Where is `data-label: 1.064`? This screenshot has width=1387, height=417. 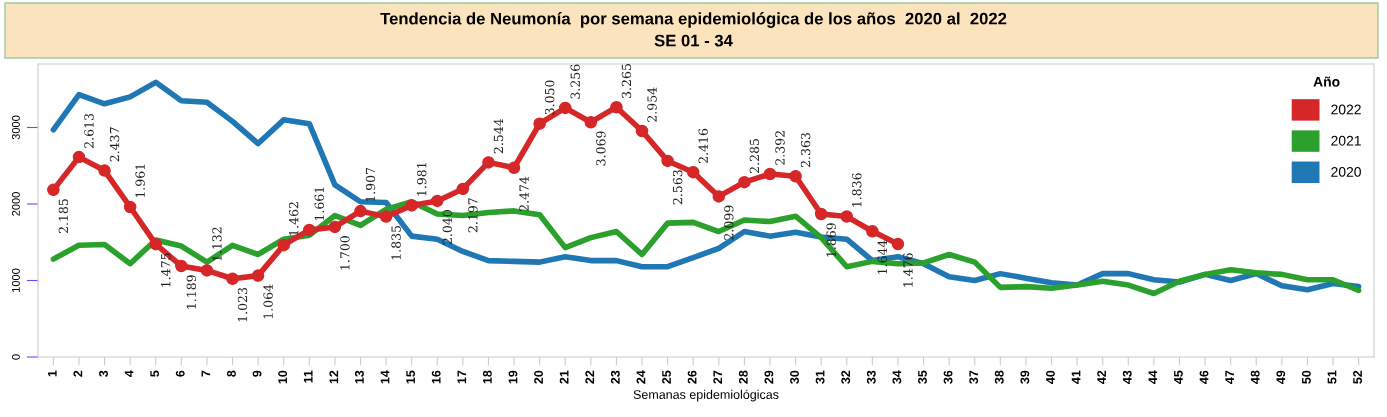
data-label: 1.064 is located at coordinates (268, 301).